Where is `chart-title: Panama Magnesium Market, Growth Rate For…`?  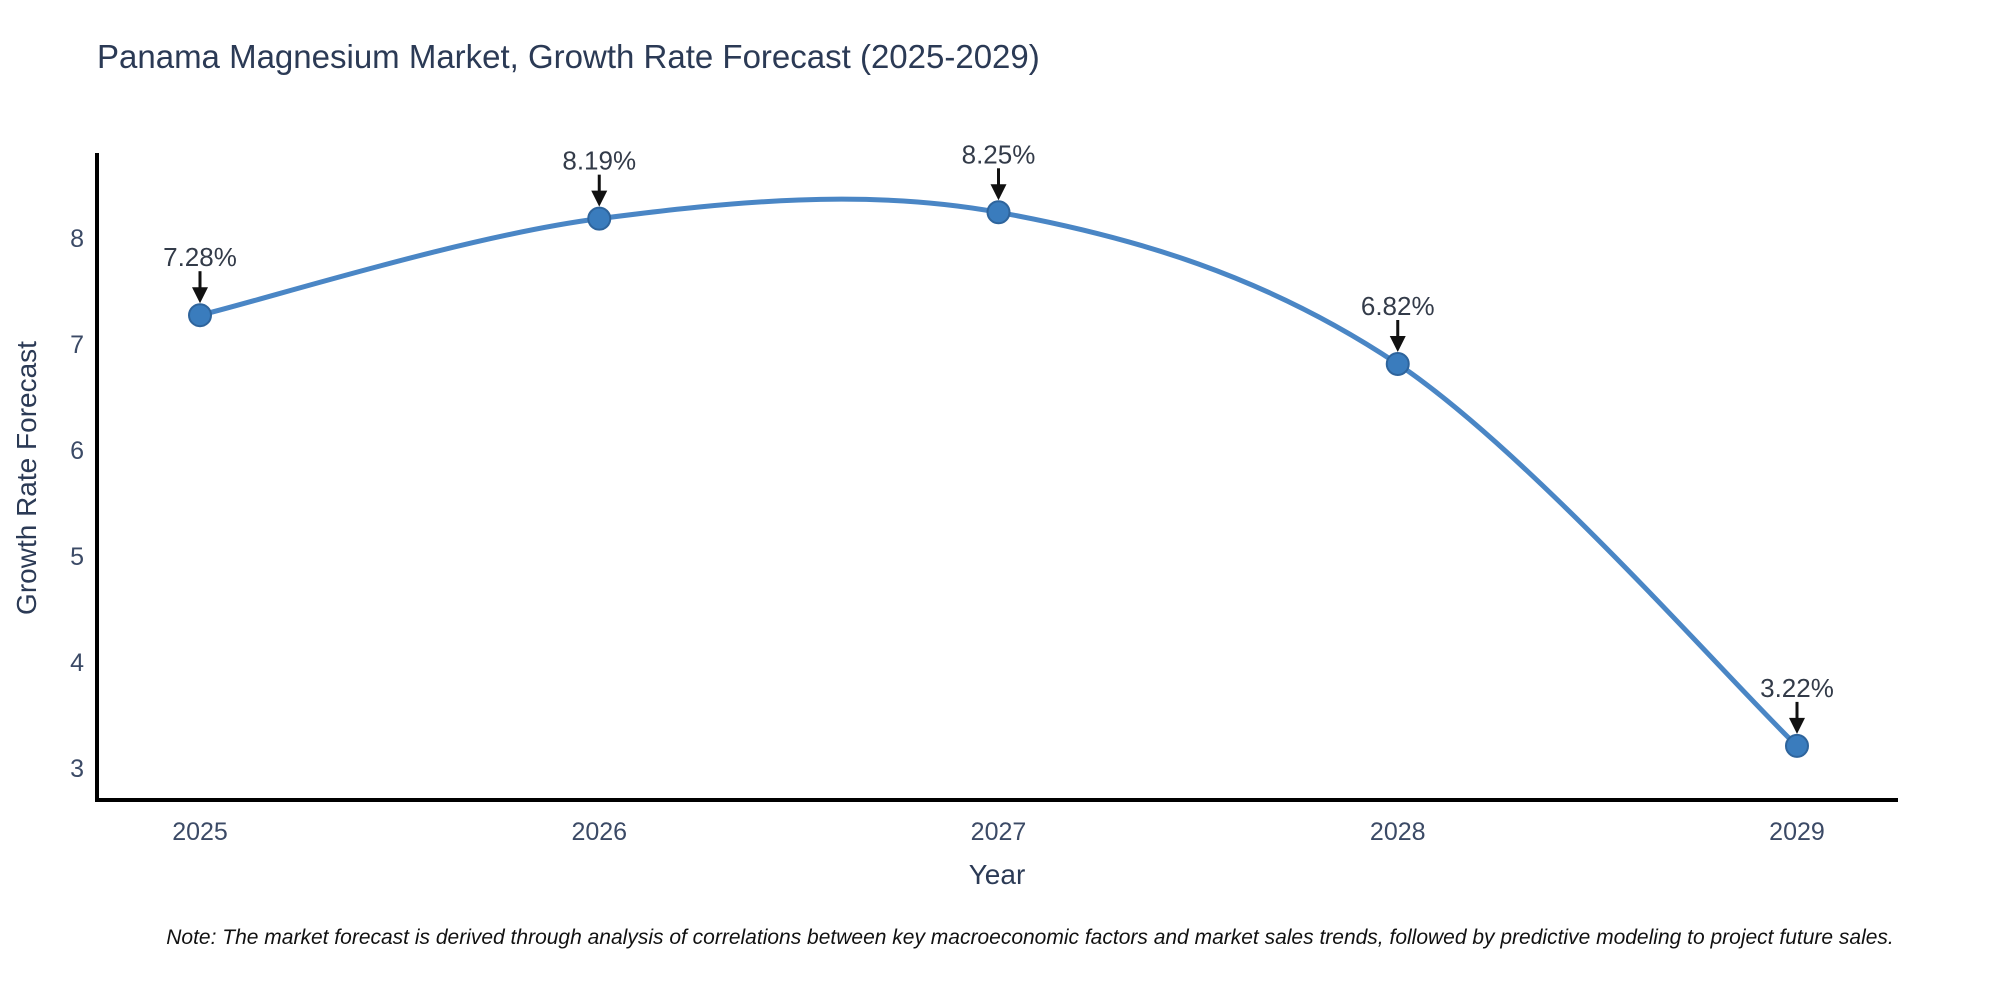
chart-title: Panama Magnesium Market, Growth Rate For… is located at coordinates (568, 56).